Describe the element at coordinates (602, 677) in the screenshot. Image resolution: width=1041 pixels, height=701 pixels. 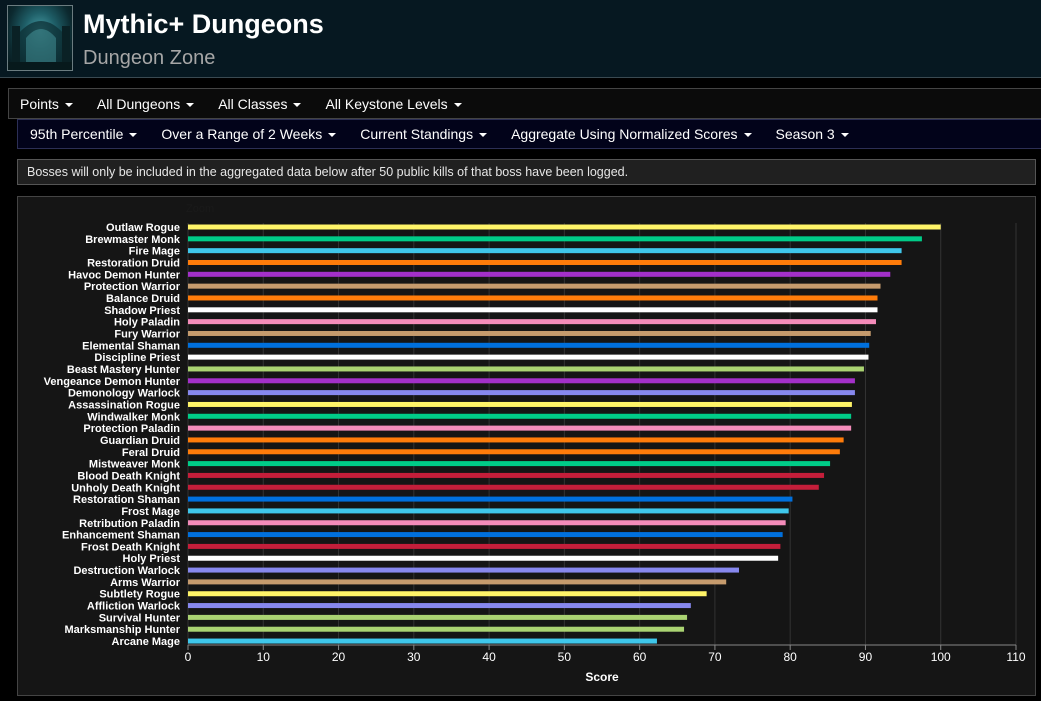
I see `x-axis-title: Score` at that location.